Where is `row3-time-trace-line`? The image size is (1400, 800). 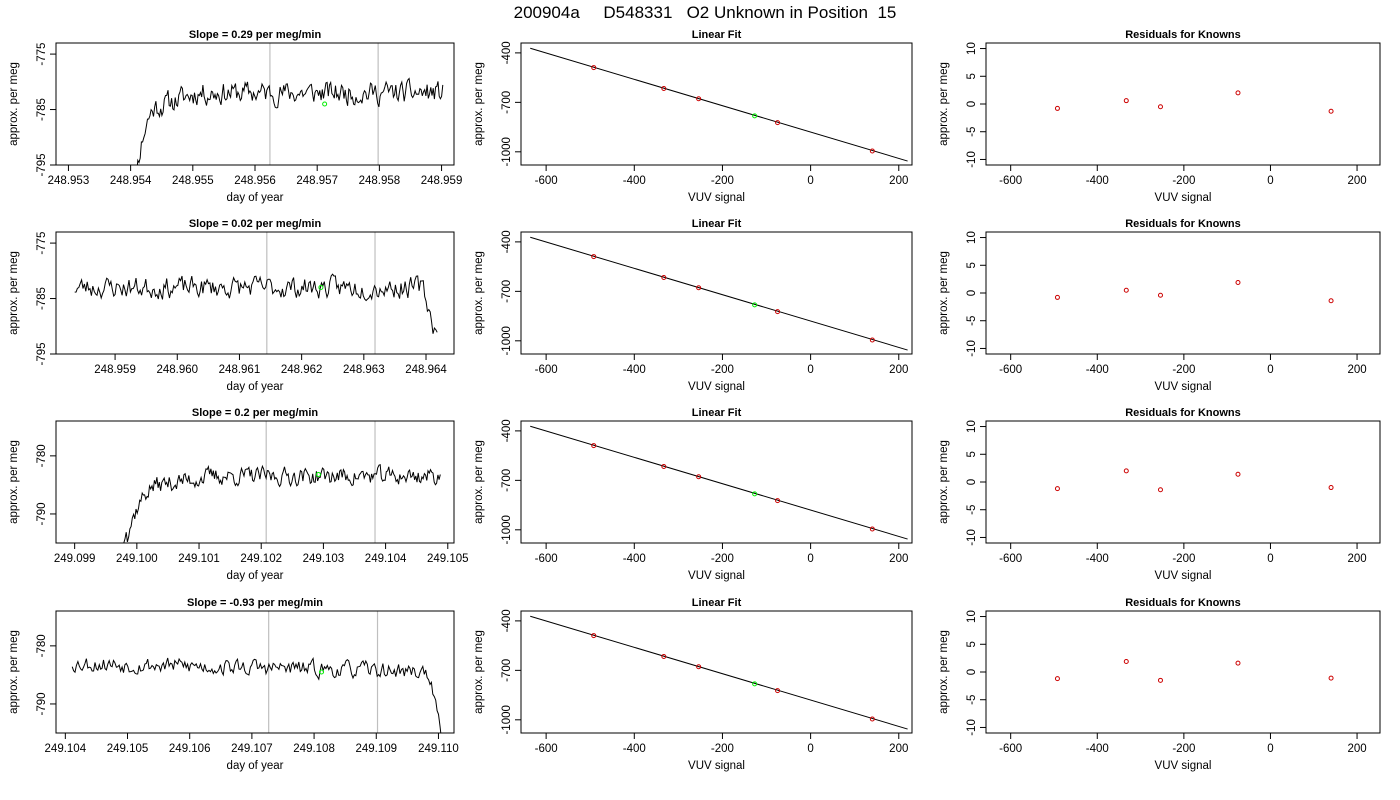 row3-time-trace-line is located at coordinates (282, 503).